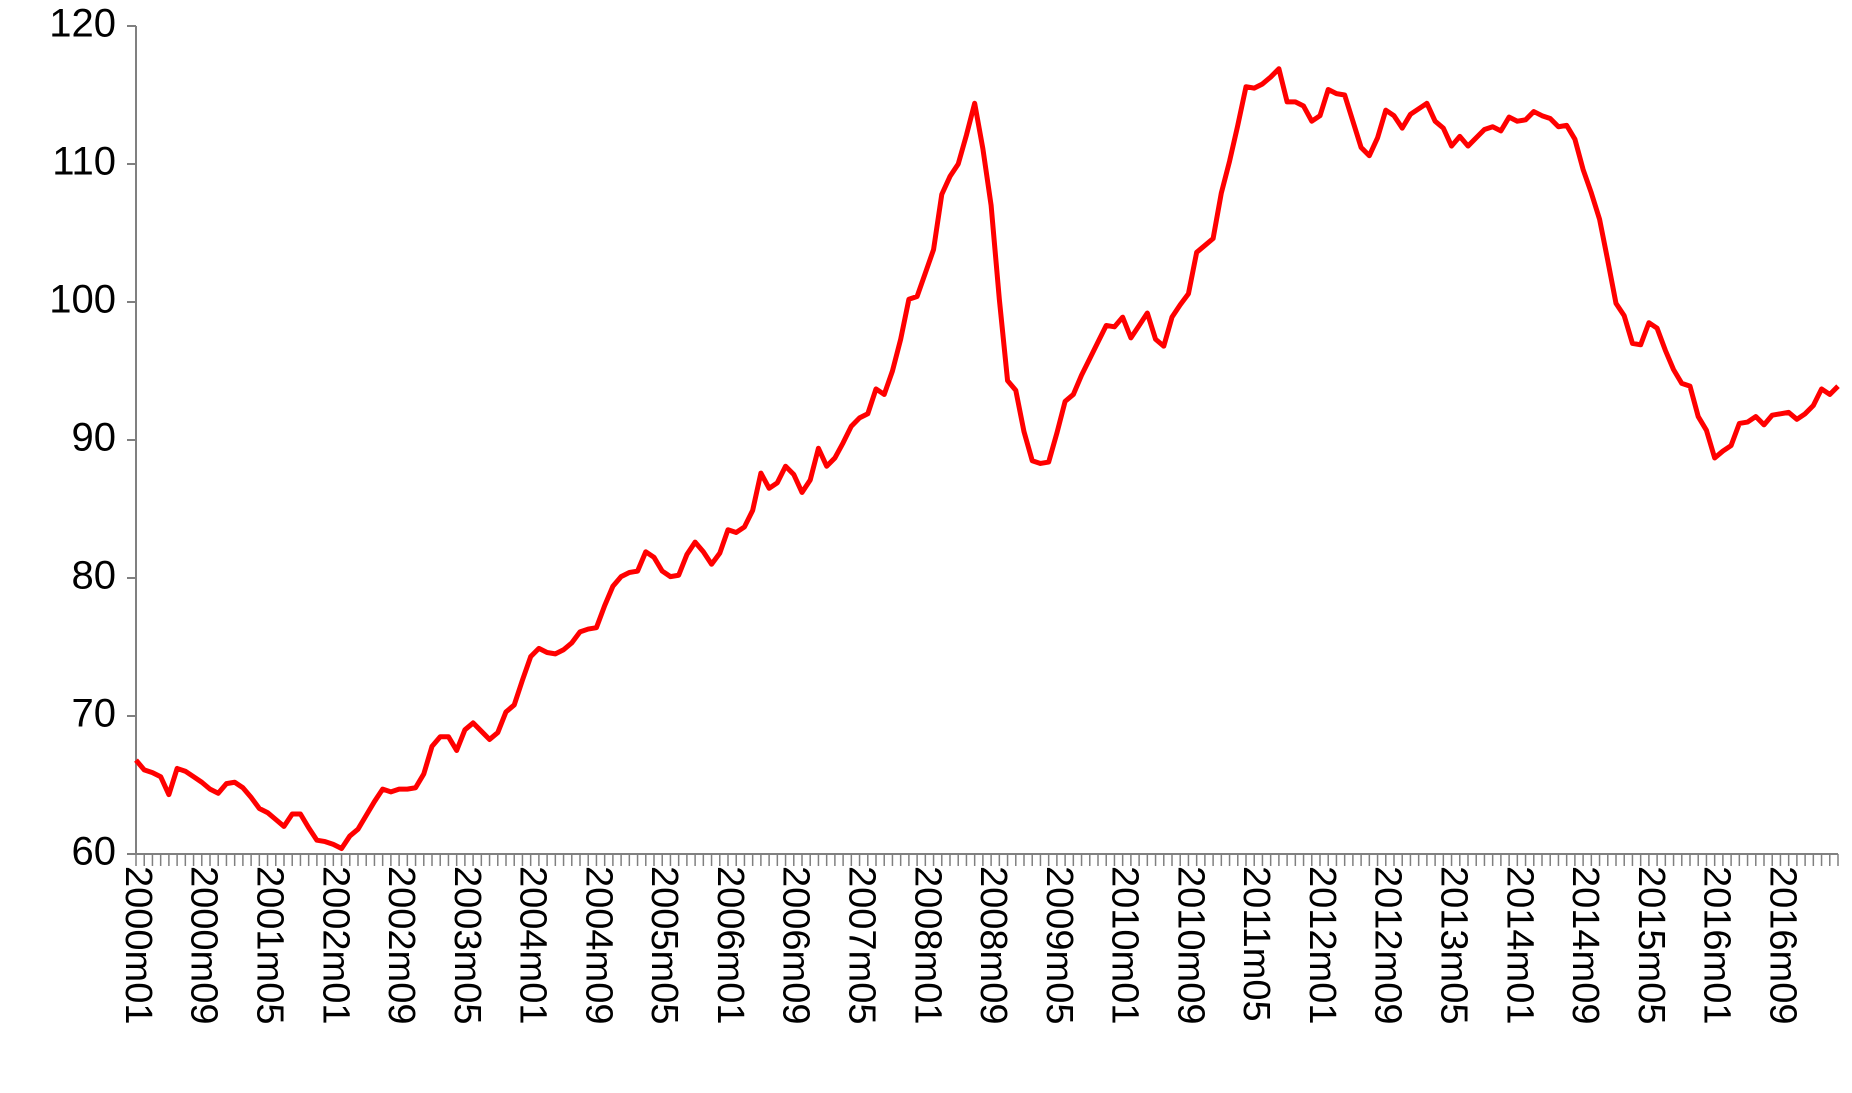  What do you see at coordinates (796, 945) in the screenshot?
I see `x-tick-label: 2006m09` at bounding box center [796, 945].